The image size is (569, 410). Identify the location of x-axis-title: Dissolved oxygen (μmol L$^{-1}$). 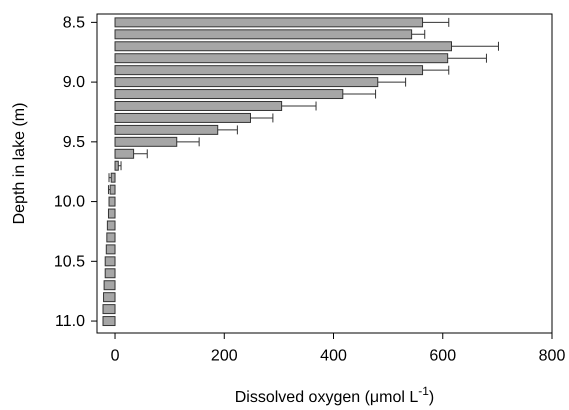
(334, 395).